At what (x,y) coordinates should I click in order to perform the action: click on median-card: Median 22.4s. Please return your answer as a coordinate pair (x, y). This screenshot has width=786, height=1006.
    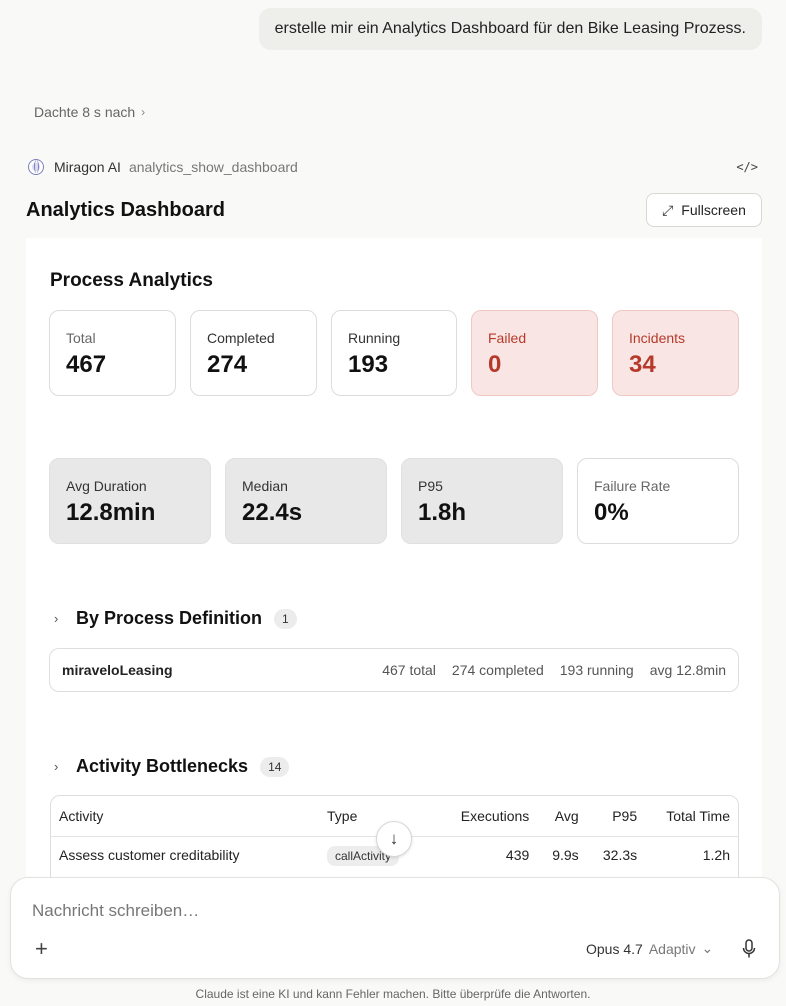
    Looking at the image, I should click on (306, 501).